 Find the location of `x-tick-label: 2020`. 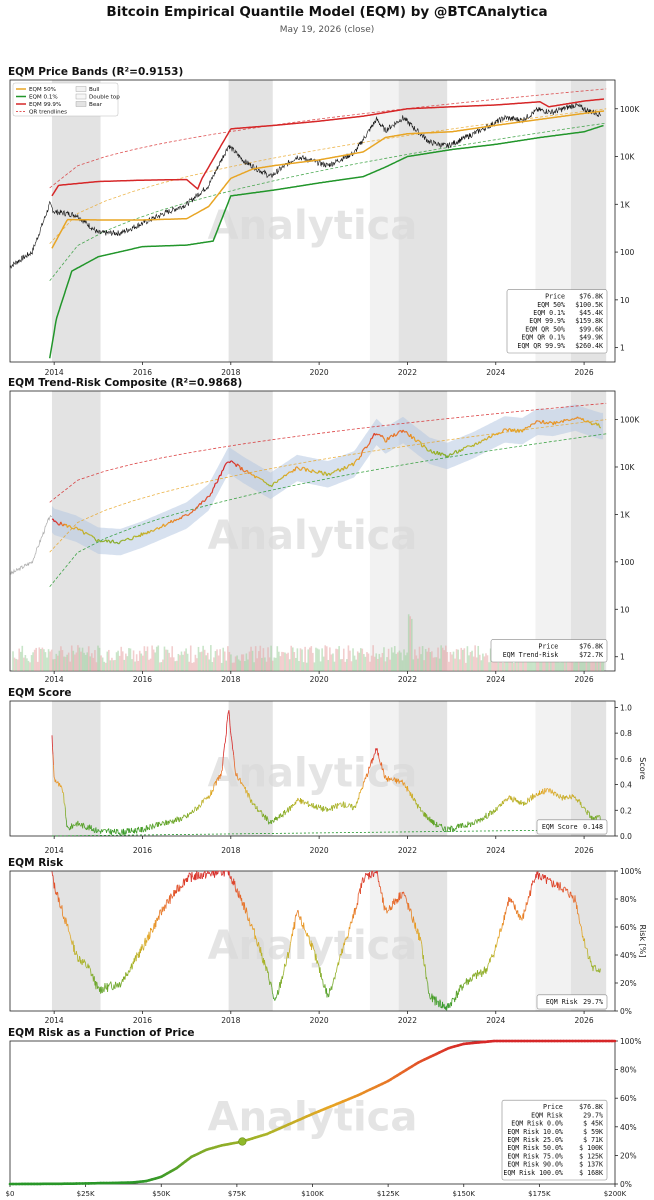

x-tick-label: 2020 is located at coordinates (319, 1020).